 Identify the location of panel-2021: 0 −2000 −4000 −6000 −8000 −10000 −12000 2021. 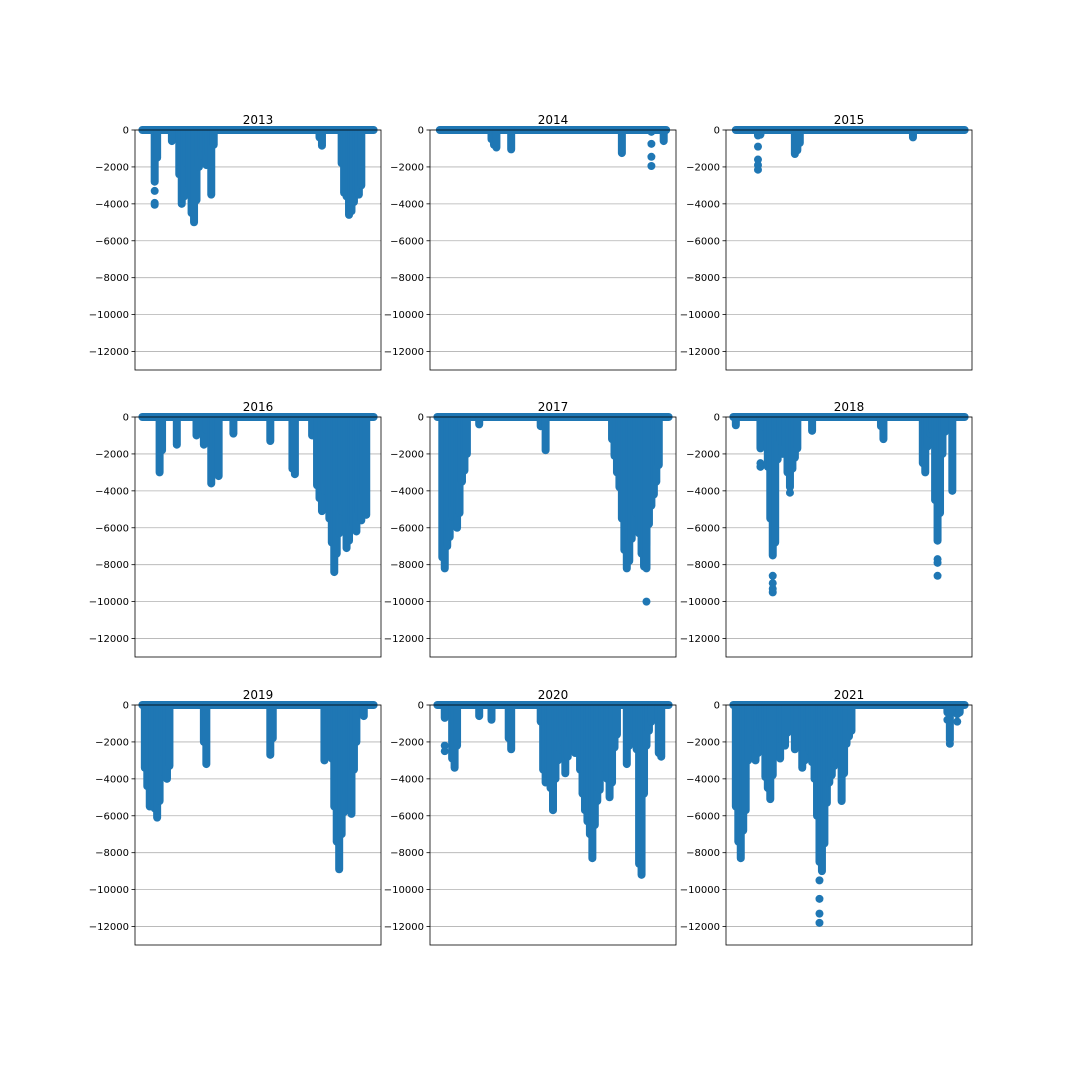
(826, 817).